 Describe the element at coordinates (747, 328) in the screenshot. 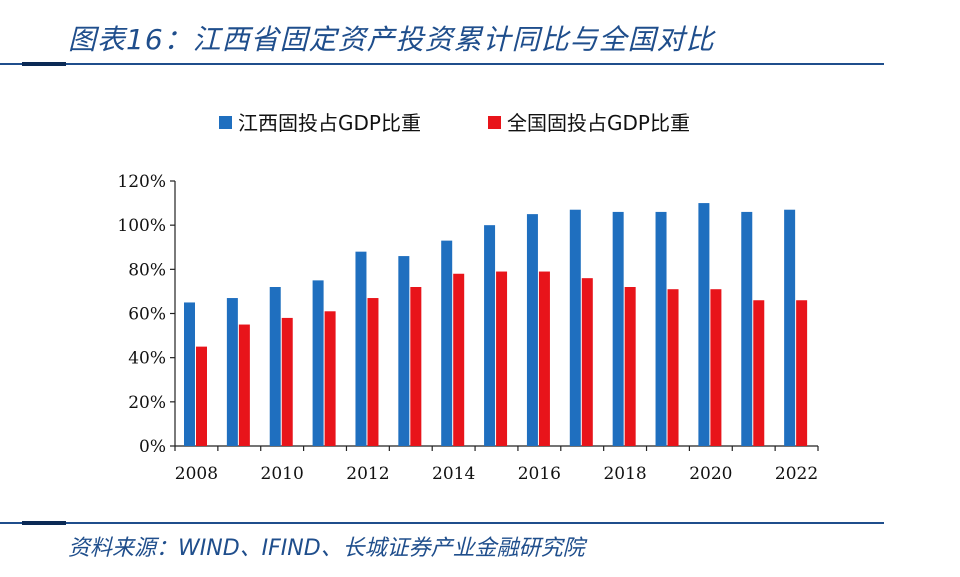

I see `bar-jiangxi-2021` at that location.